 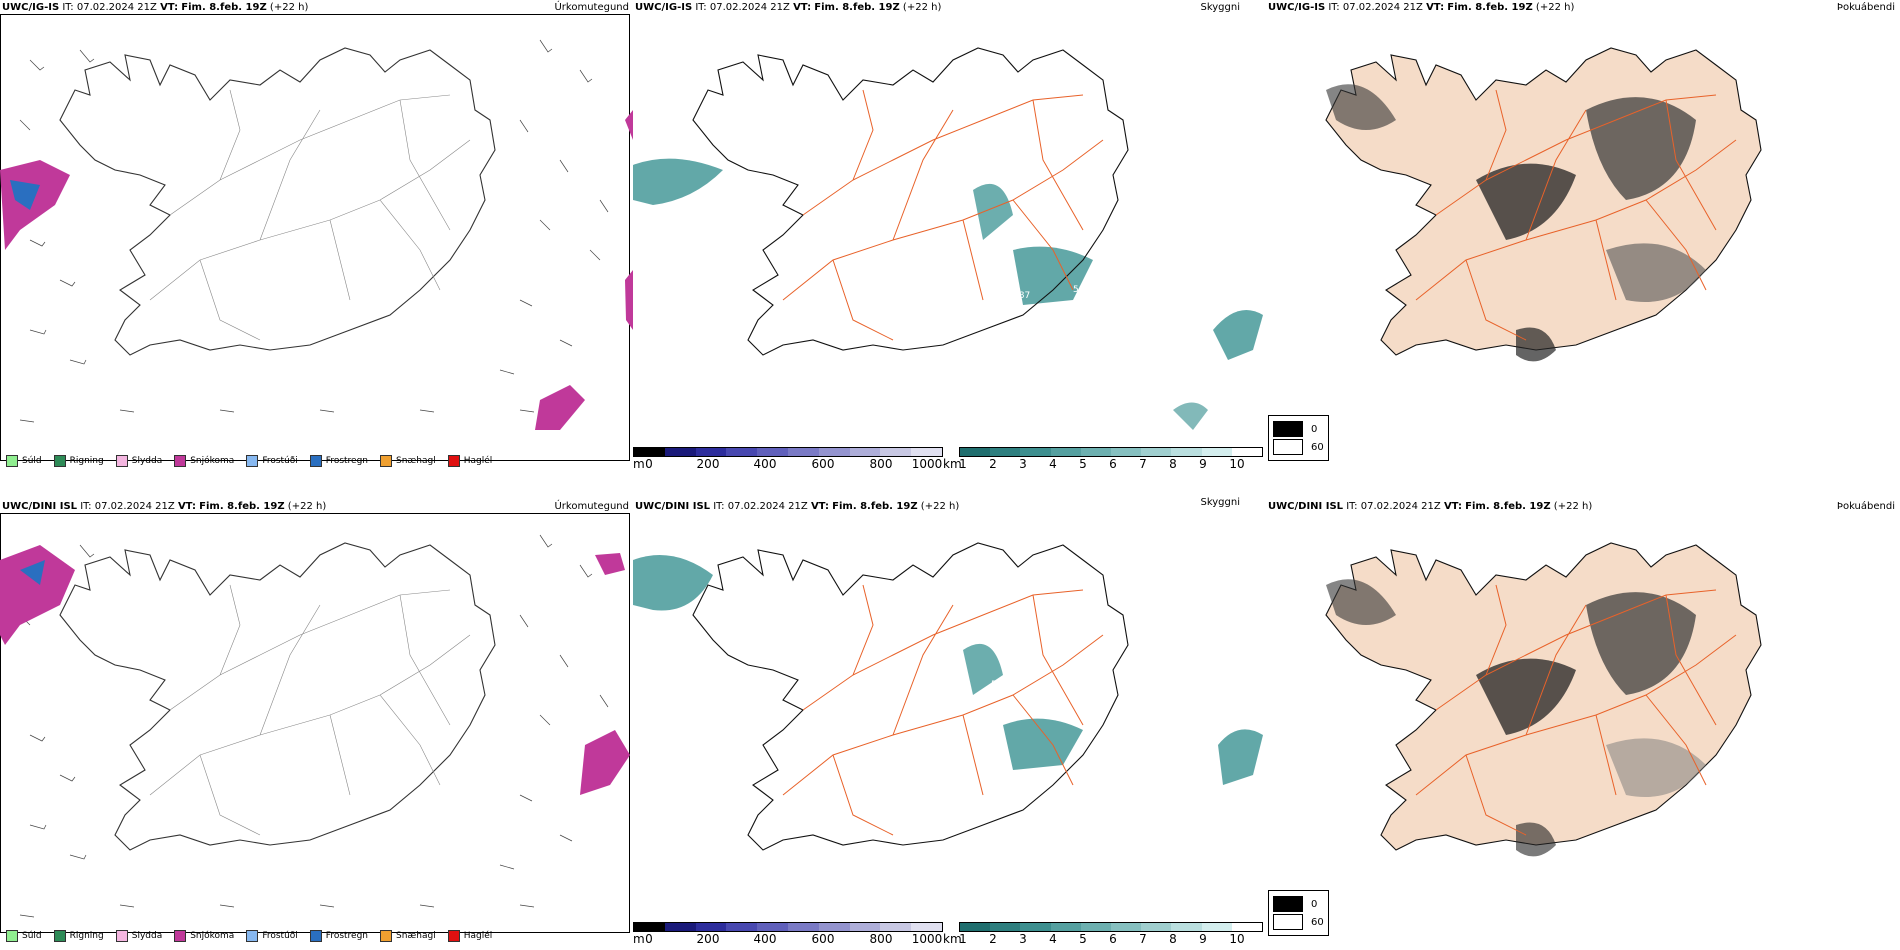 What do you see at coordinates (955, 730) in the screenshot?
I see `vis-label: 226` at bounding box center [955, 730].